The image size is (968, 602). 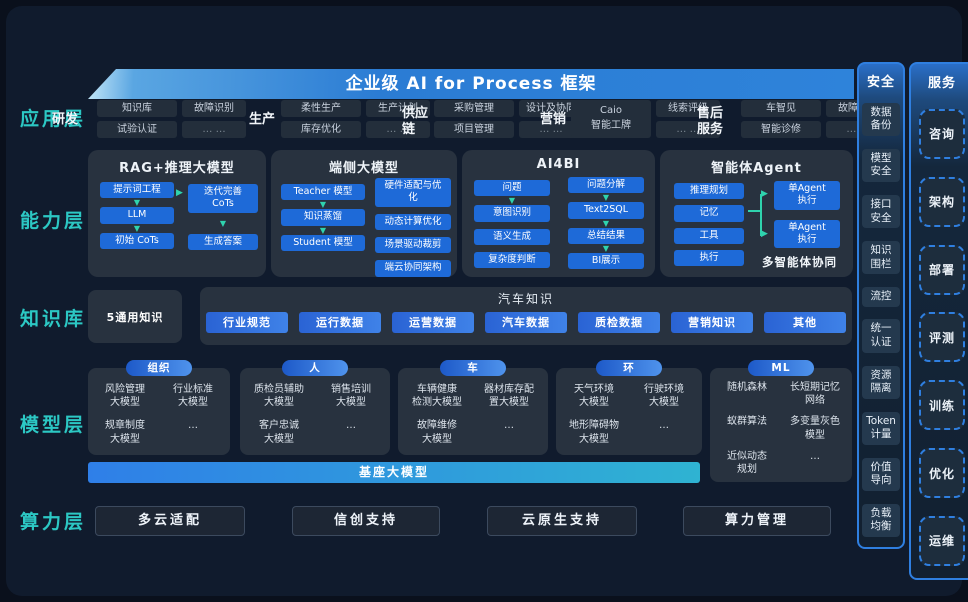 I want to click on model-group-pill: 车, so click(x=473, y=368).